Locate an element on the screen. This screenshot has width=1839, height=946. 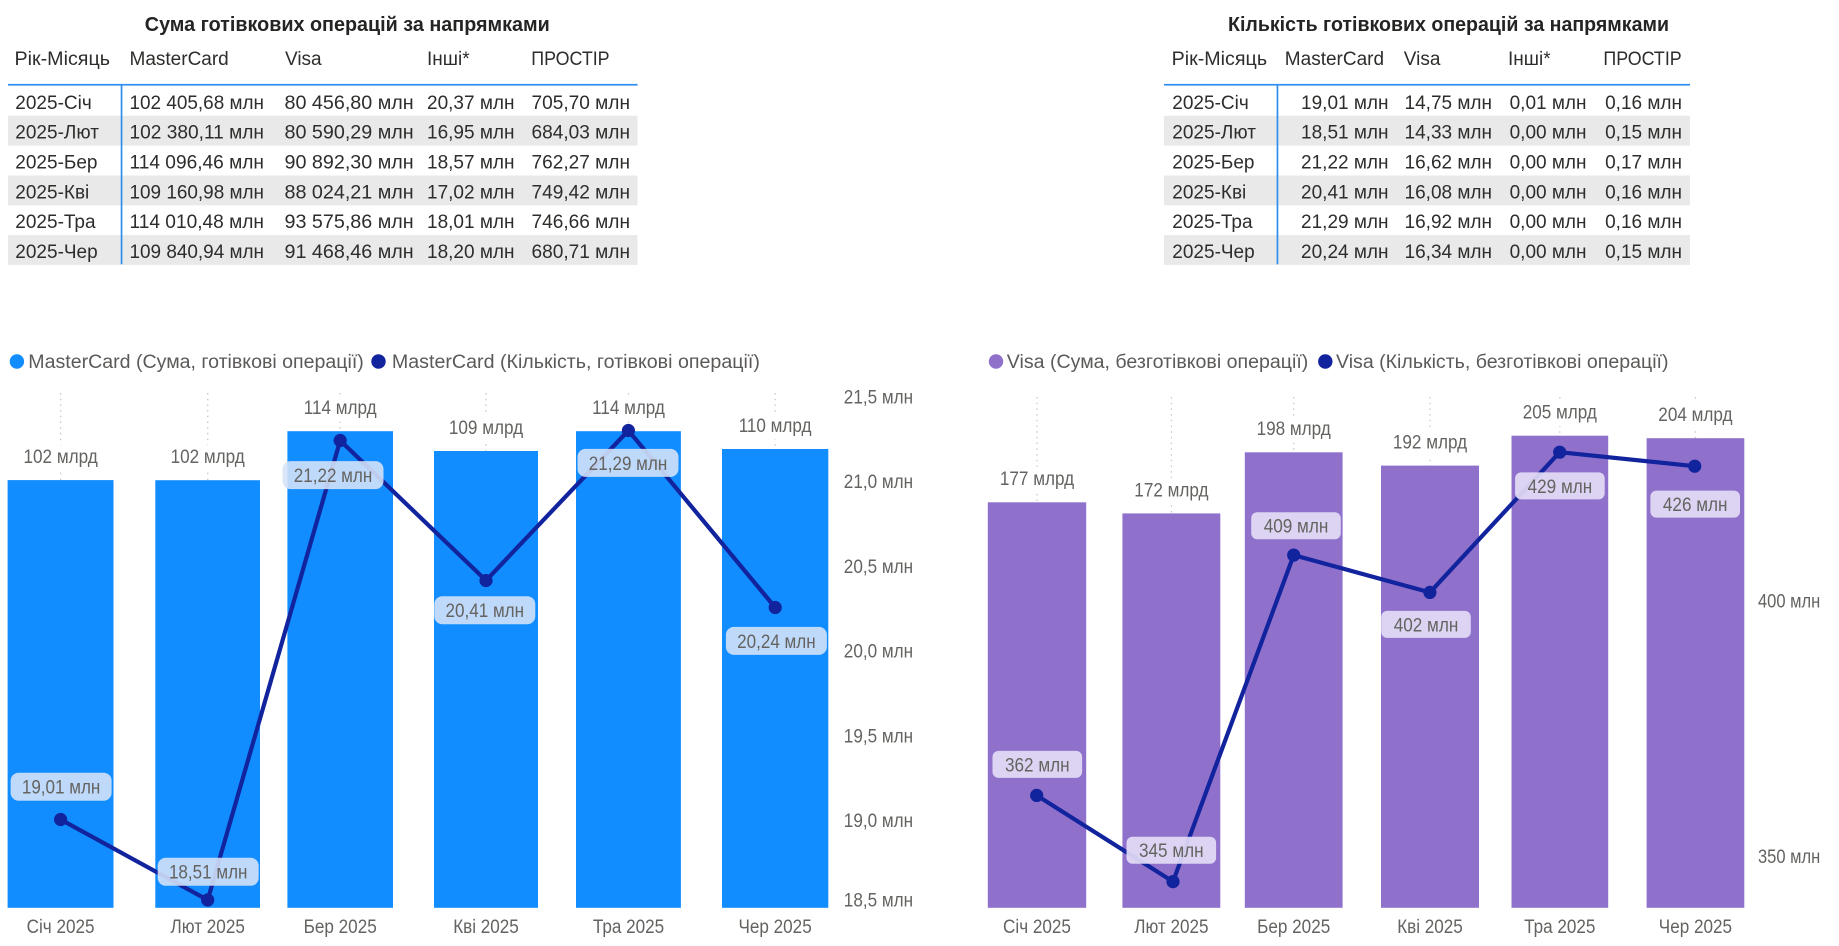
svg-text: 109 160,98 млн is located at coordinates (197, 192).